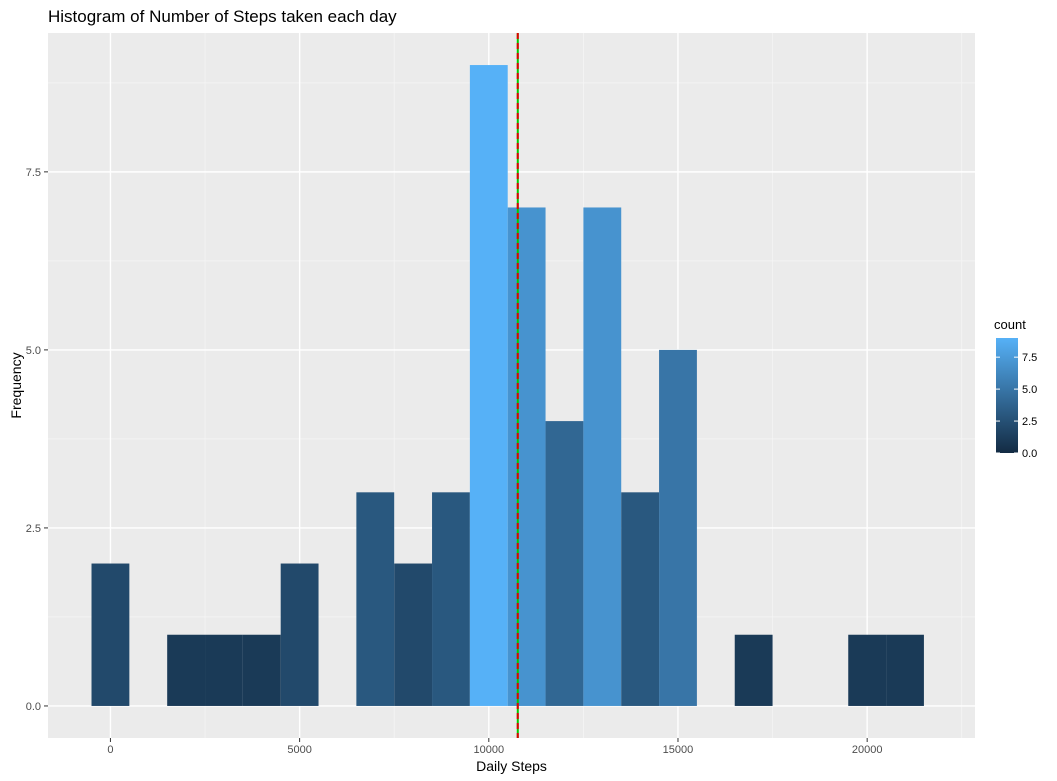 This screenshot has height=781, width=1057. What do you see at coordinates (1029, 390) in the screenshot?
I see `legend-tick-label: 5.0` at bounding box center [1029, 390].